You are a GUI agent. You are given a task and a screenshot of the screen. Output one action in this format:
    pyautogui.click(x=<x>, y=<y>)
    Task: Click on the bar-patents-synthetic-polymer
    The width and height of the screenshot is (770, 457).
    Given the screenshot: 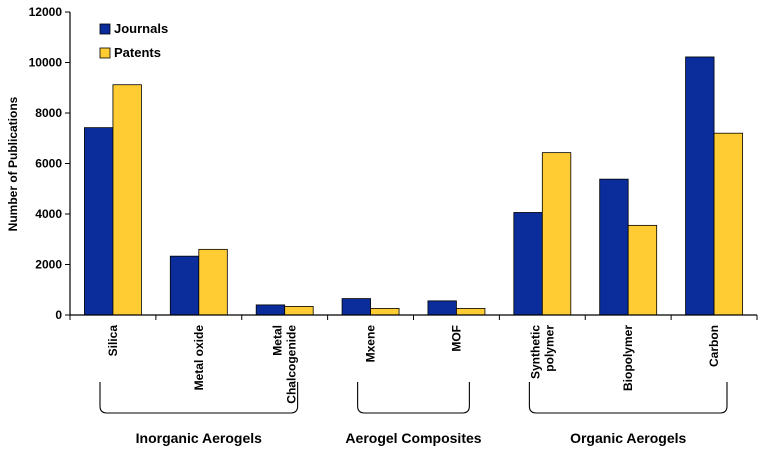 What is the action you would take?
    pyautogui.click(x=556, y=234)
    